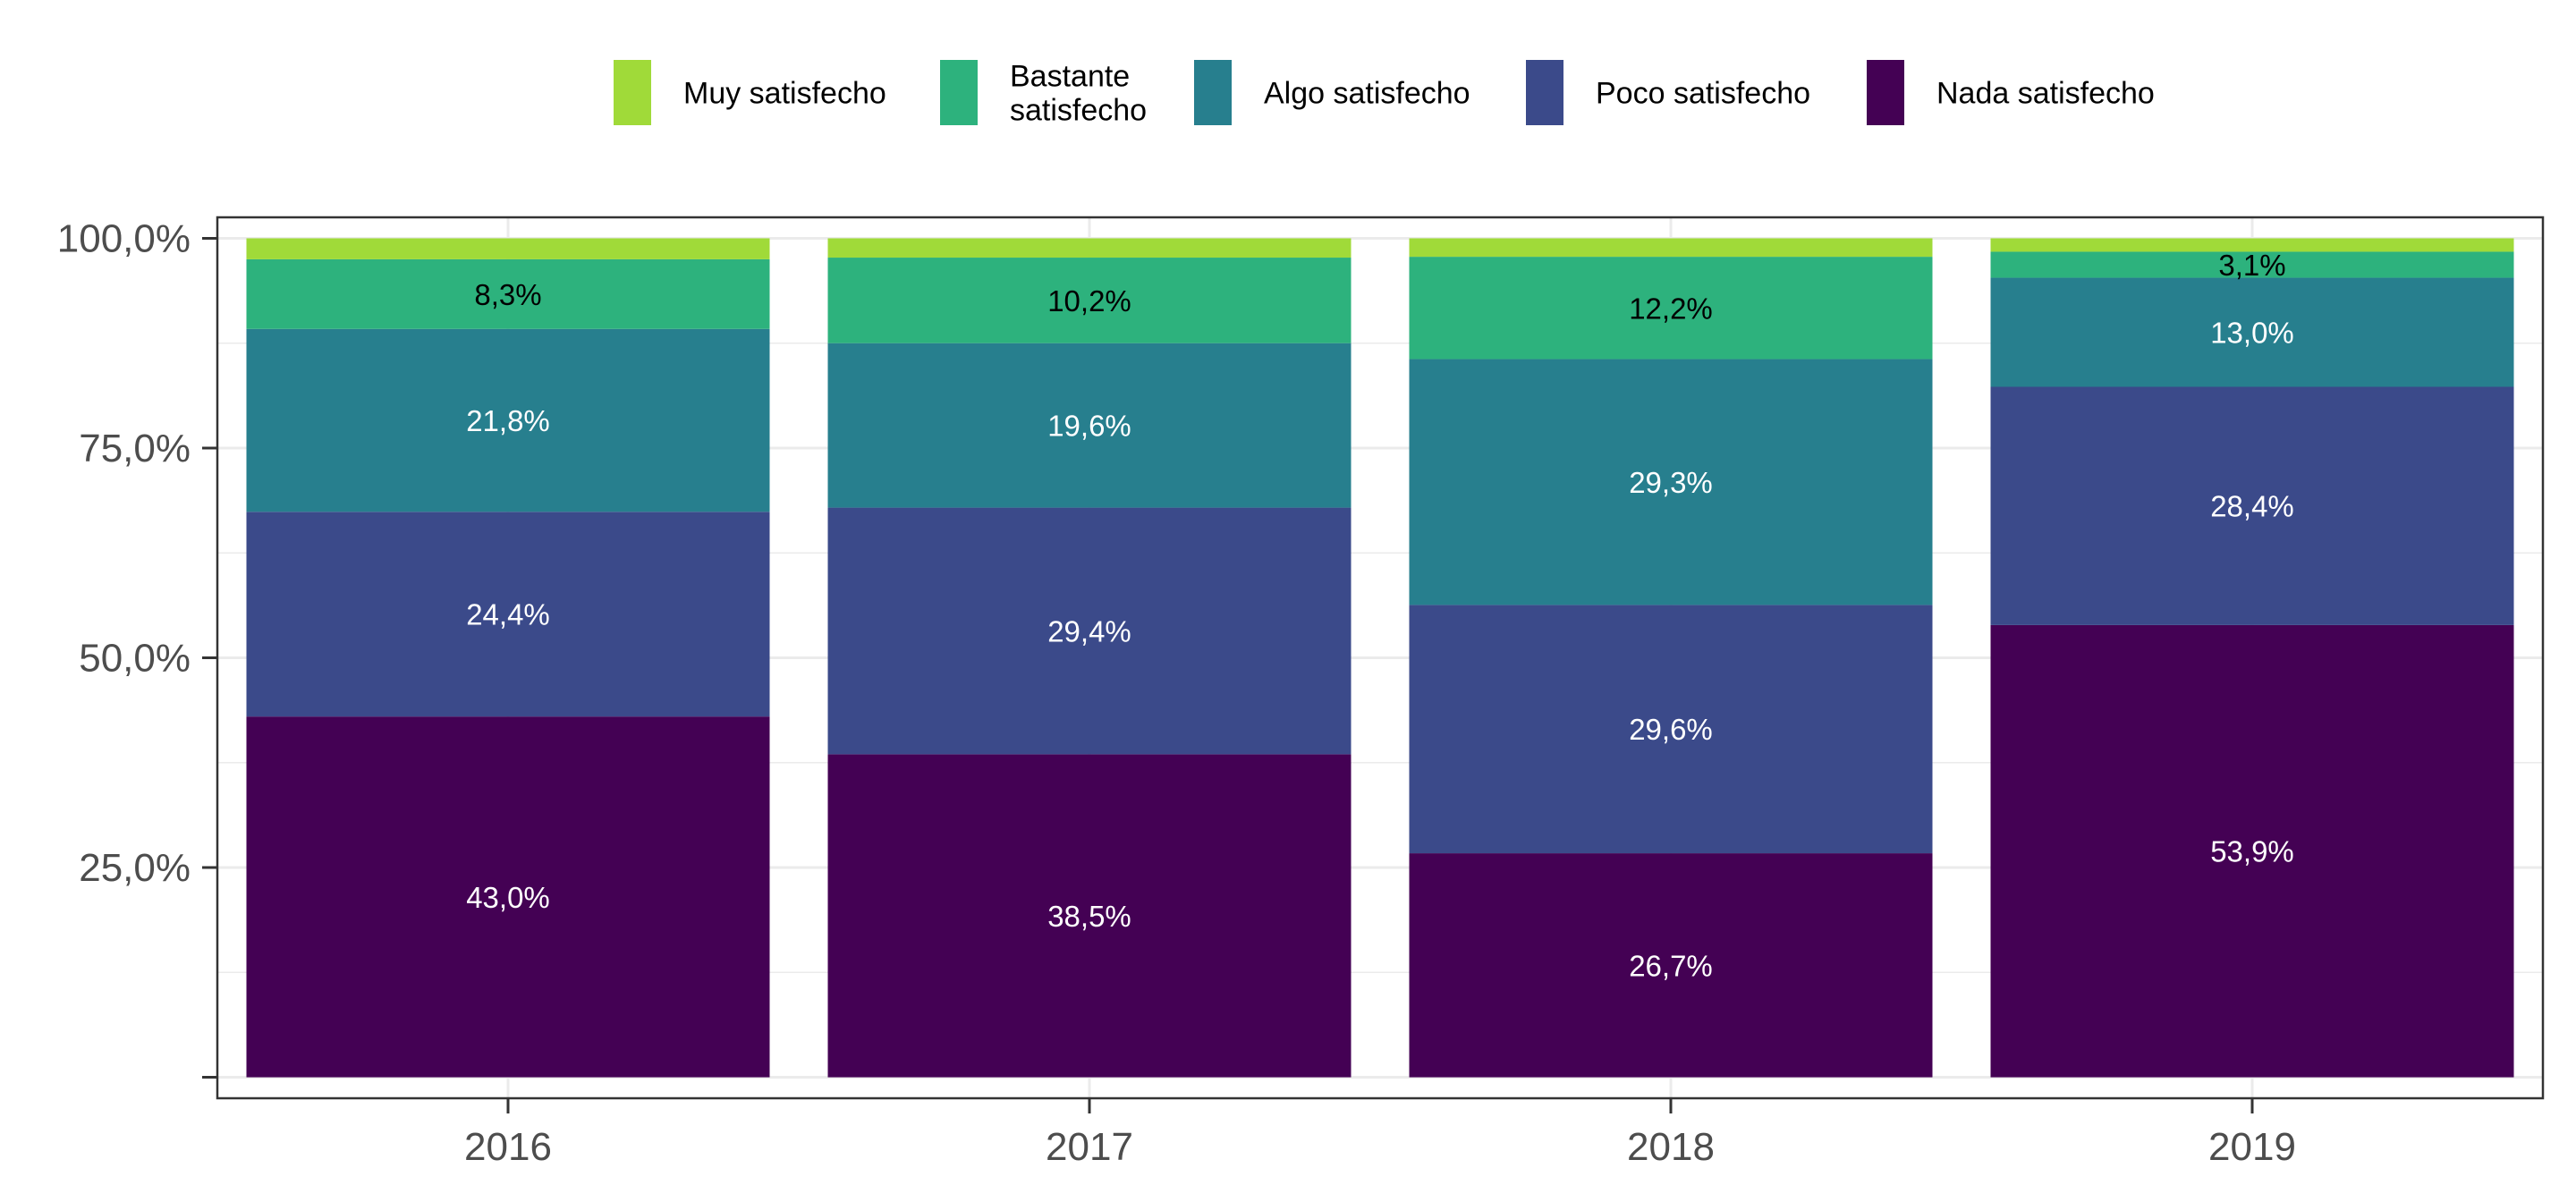 This screenshot has height=1202, width=2576. Describe the element at coordinates (1703, 94) in the screenshot. I see `legend-label: Poco satisfecho` at that location.